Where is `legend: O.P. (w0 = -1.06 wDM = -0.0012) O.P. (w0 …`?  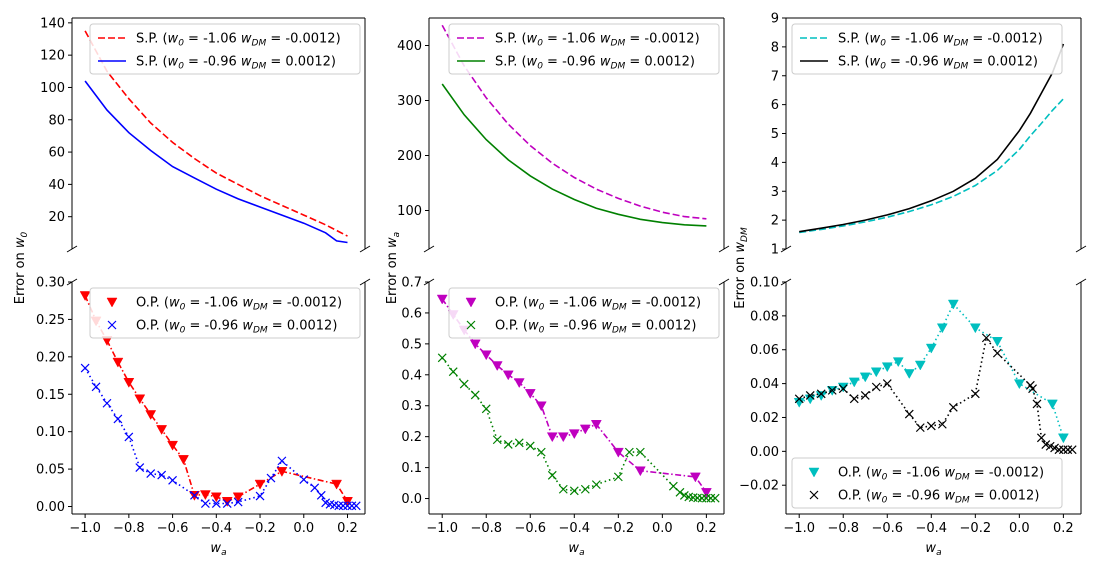
legend: O.P. (w0 = -1.06 wDM = -0.0012) O.P. (w0 … is located at coordinates (225, 313).